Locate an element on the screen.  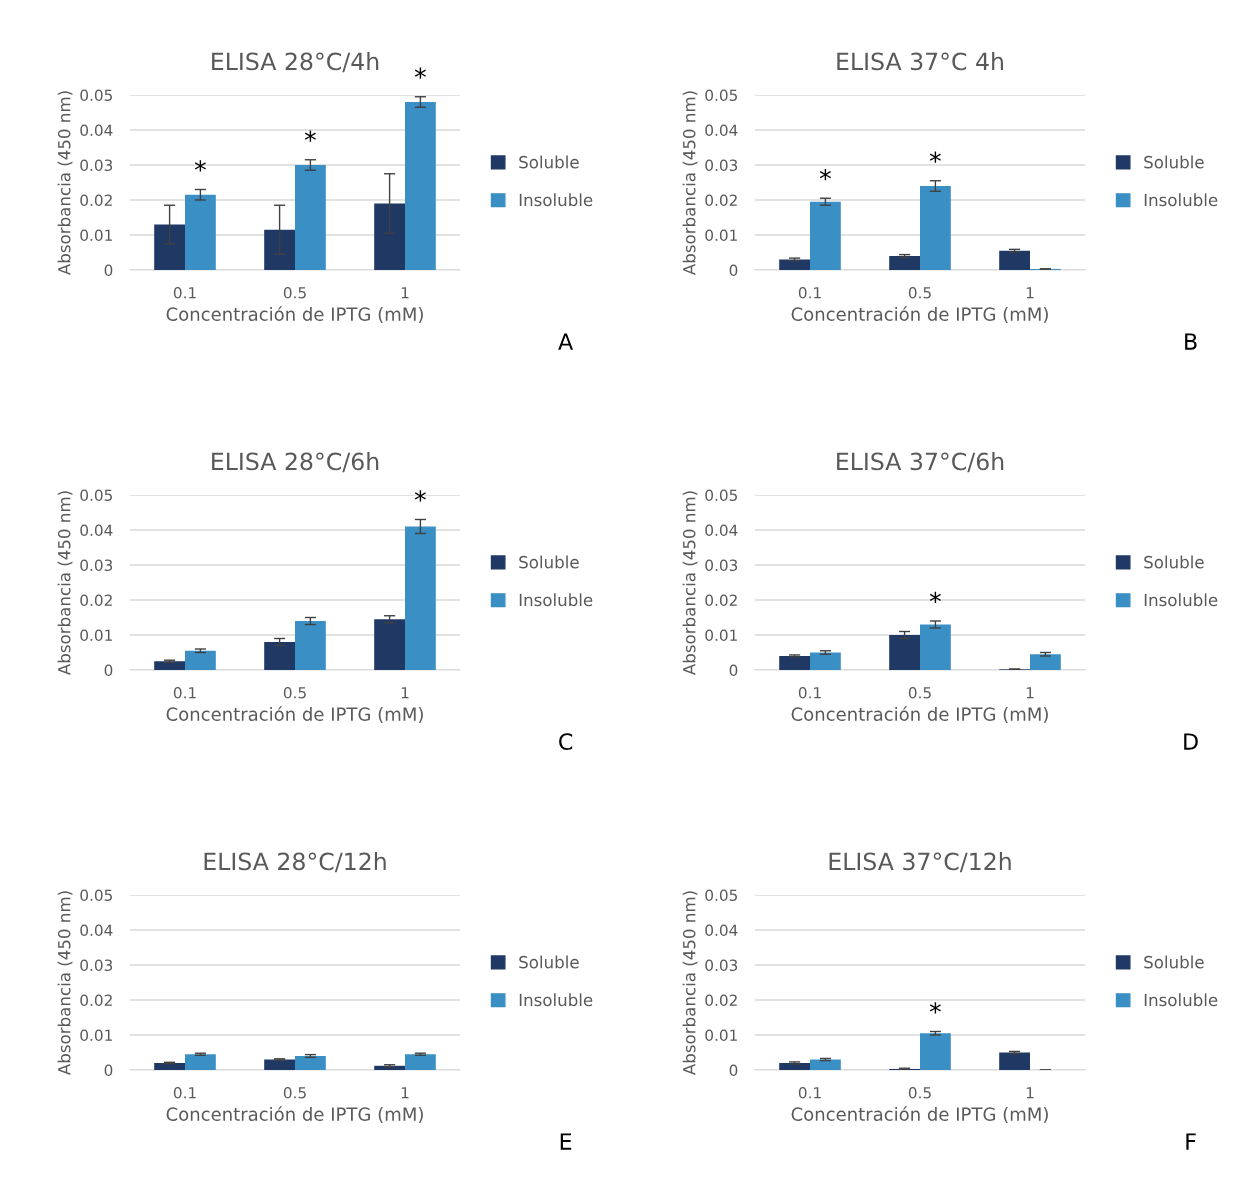
text: B is located at coordinates (1191, 341).